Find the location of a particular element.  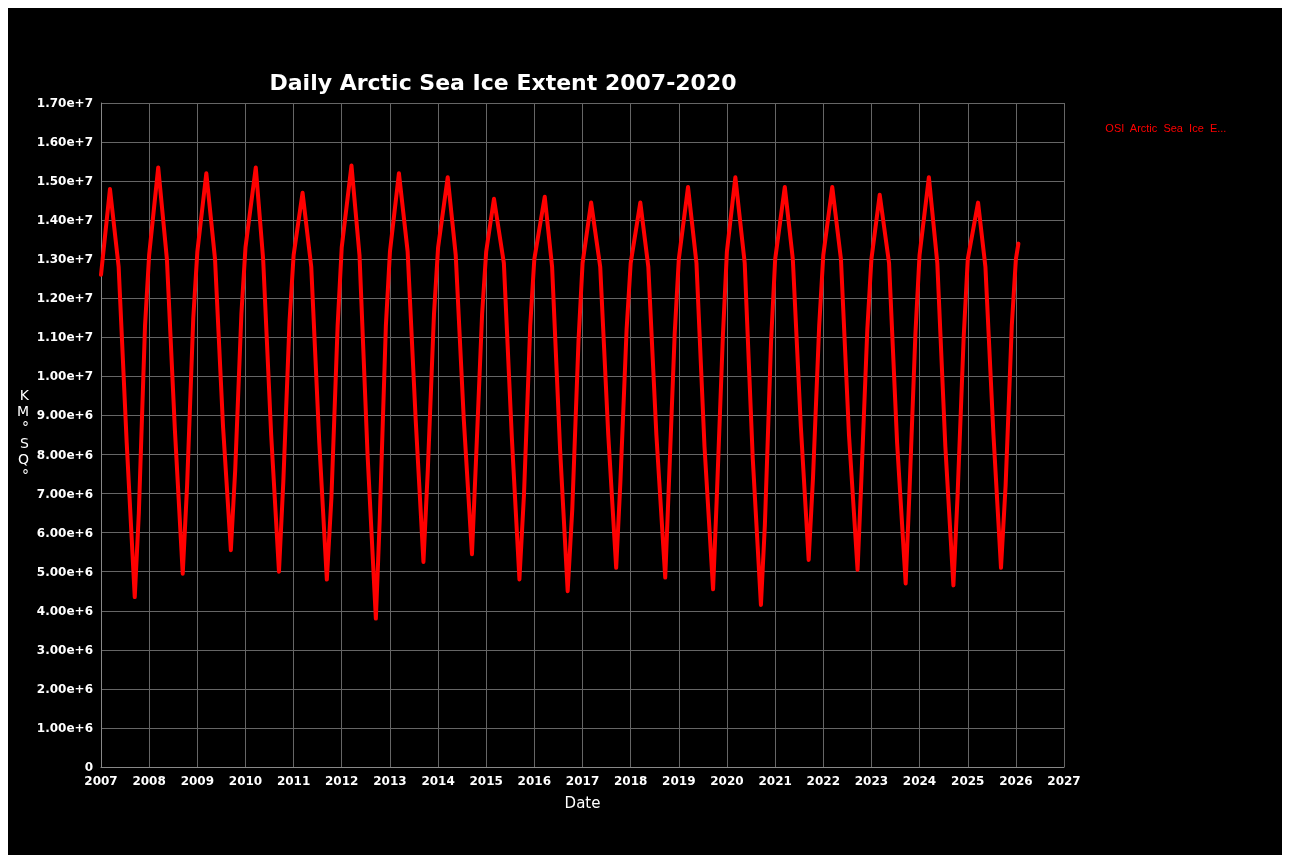

x-tick-label: 2024 is located at coordinates (919, 781).